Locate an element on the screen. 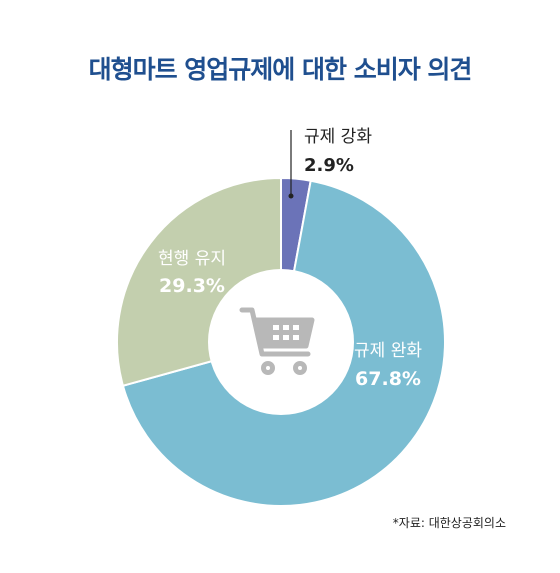  leader-dot is located at coordinates (291, 196).